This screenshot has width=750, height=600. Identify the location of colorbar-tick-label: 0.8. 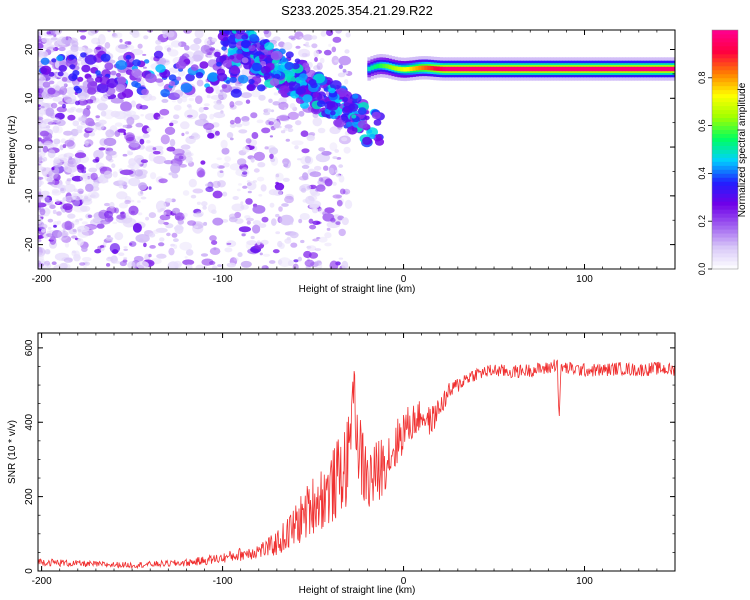
(702, 78).